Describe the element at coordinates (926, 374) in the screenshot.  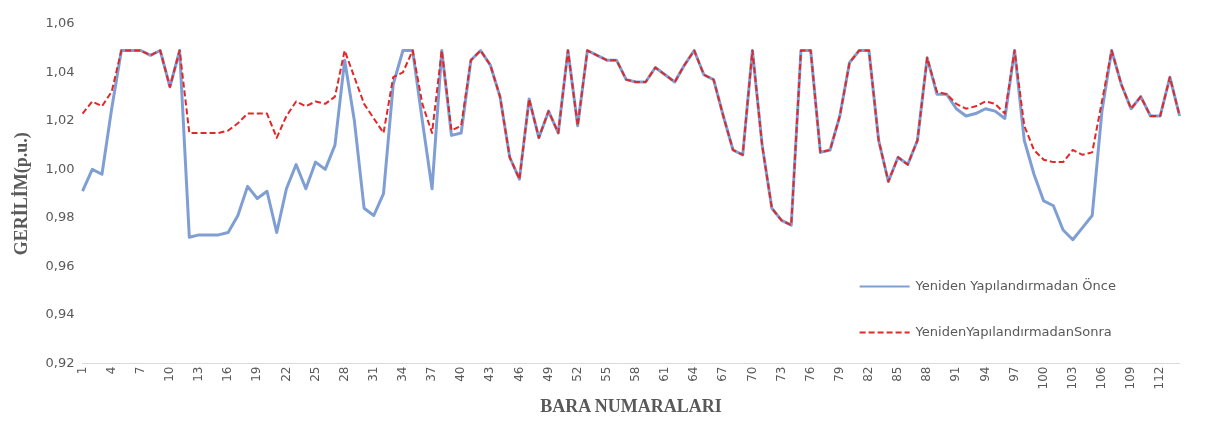
I see `x-tick-label: 88` at that location.